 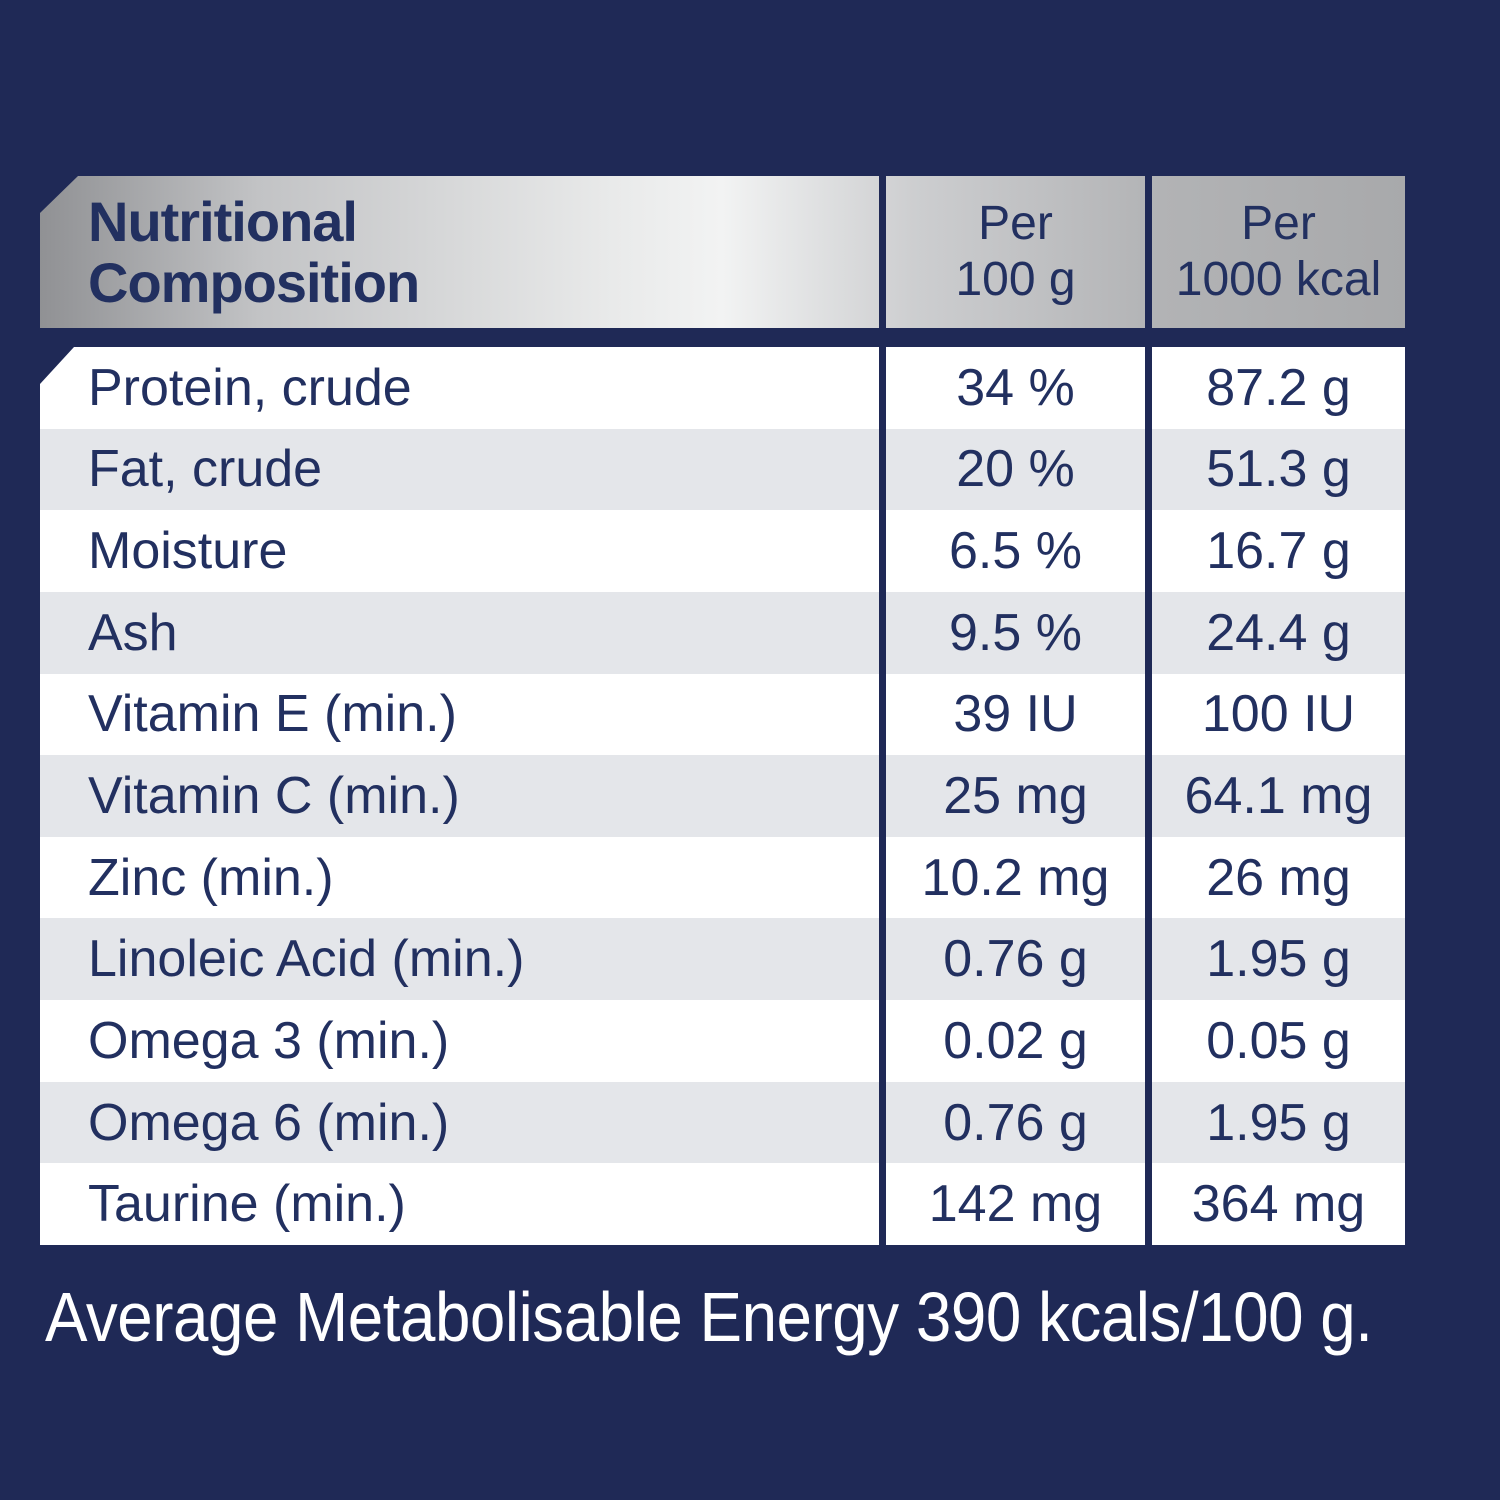 I want to click on row-label: Ash, so click(x=133, y=632).